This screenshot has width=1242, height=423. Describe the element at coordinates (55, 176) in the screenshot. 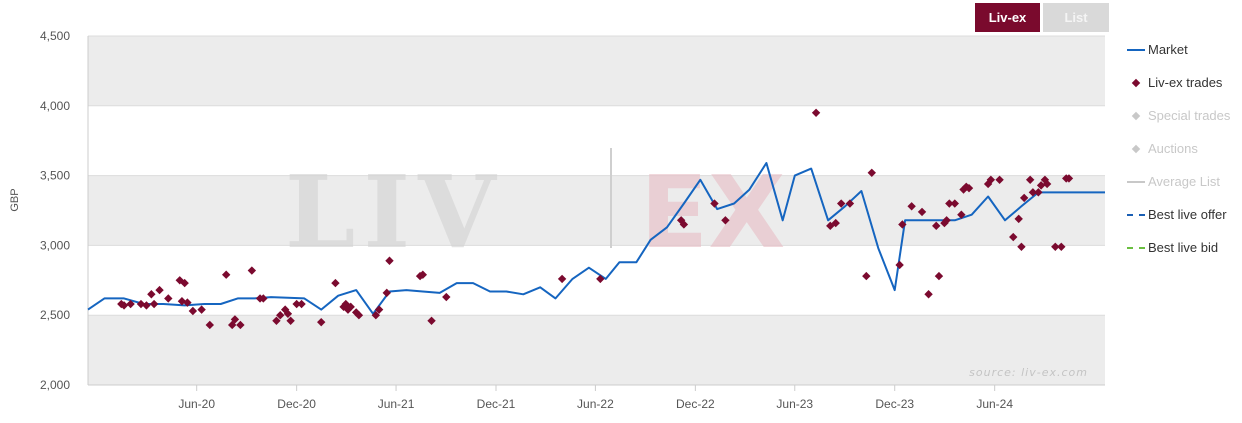

I see `y-tick-label: 3,500` at that location.